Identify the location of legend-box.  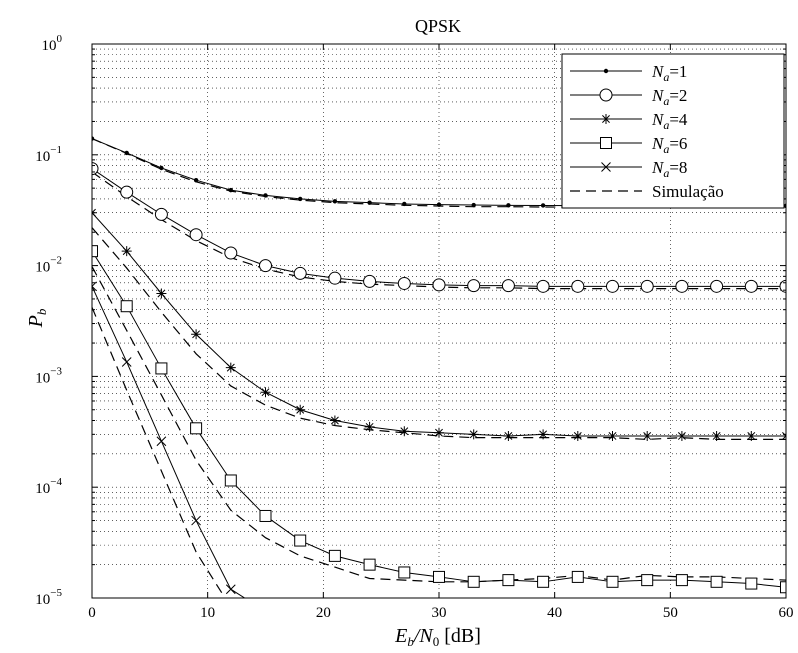
(673, 131).